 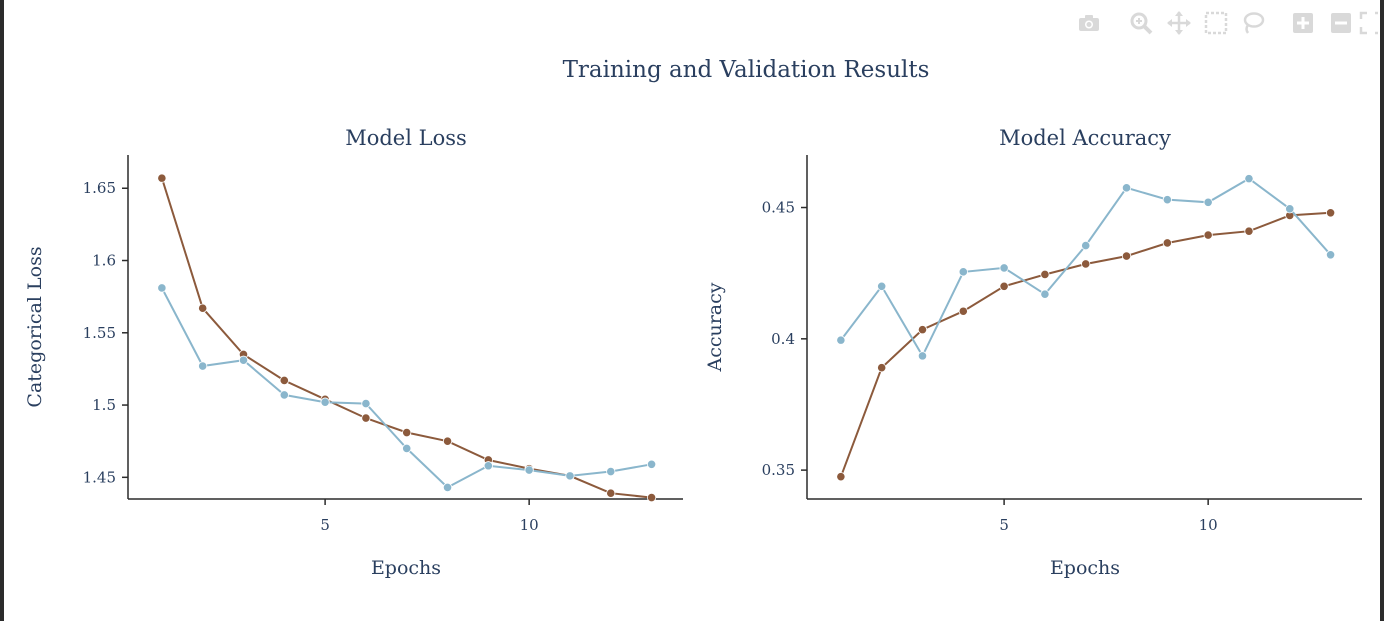 What do you see at coordinates (715, 327) in the screenshot?
I see `accuracy-y-axis-label: Accuracy` at bounding box center [715, 327].